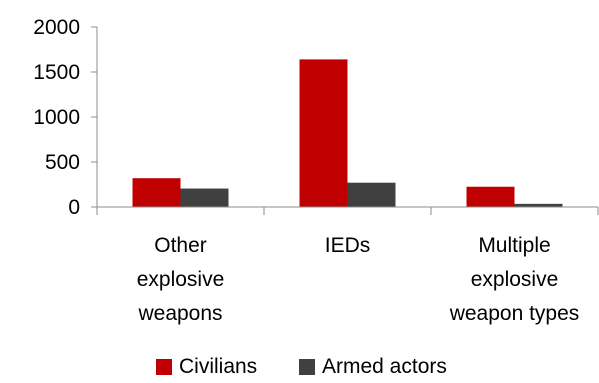 Image resolution: width=599 pixels, height=383 pixels. What do you see at coordinates (56, 117) in the screenshot?
I see `y-tick-label: 1000` at bounding box center [56, 117].